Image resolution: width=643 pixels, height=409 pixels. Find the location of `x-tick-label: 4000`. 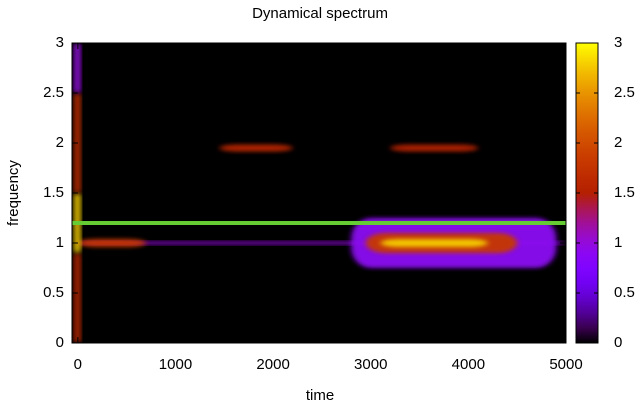

x-tick-label: 4000 is located at coordinates (468, 364).